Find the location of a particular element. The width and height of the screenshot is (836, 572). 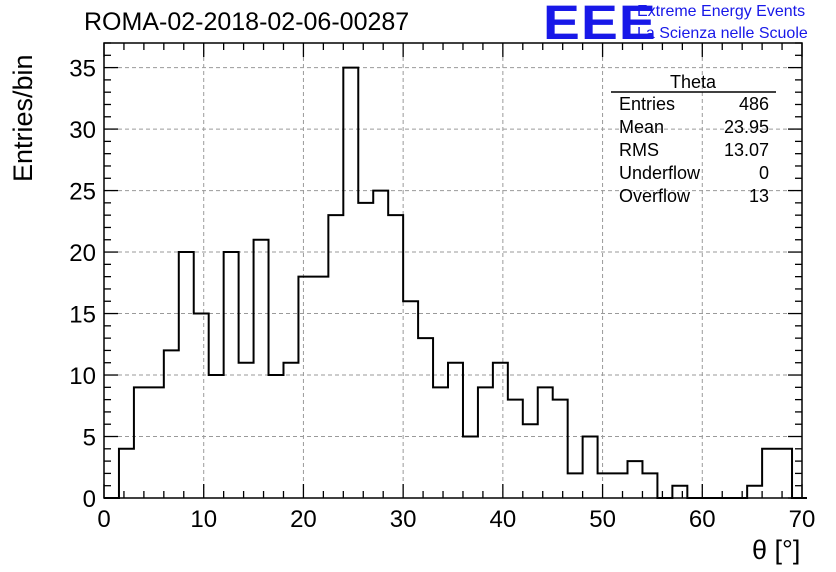

y-tick-label: 0 is located at coordinates (89, 499).